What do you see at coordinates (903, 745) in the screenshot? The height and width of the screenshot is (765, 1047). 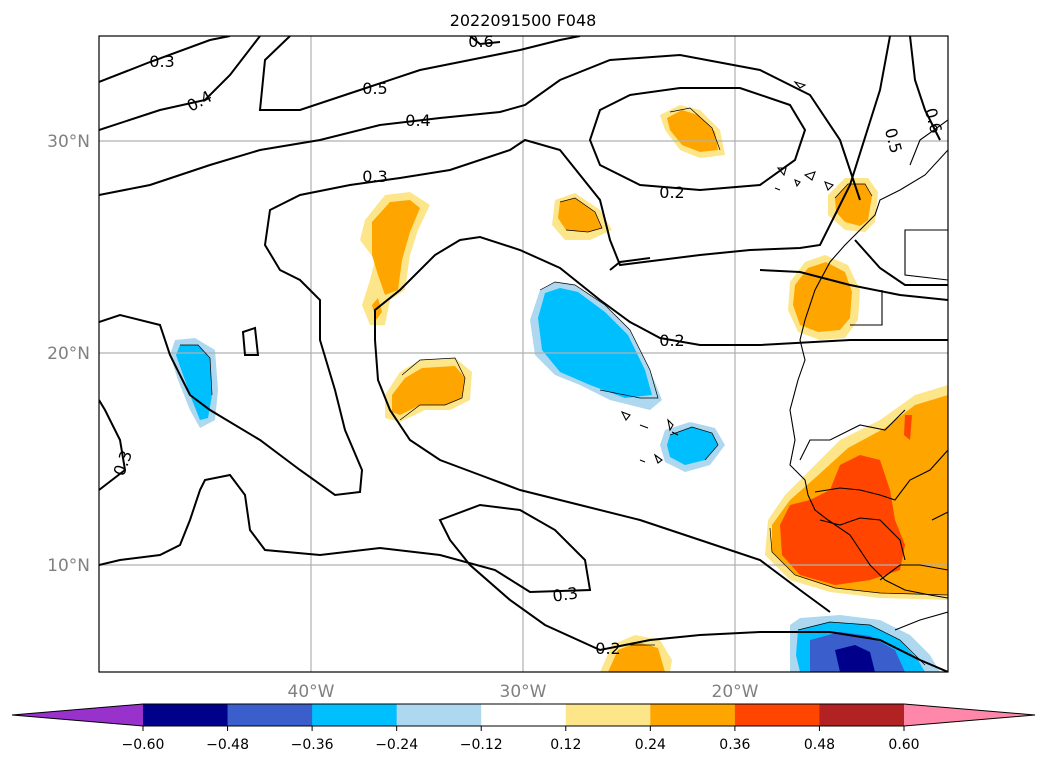 I see `colorbar-tick-label: 0.60` at bounding box center [903, 745].